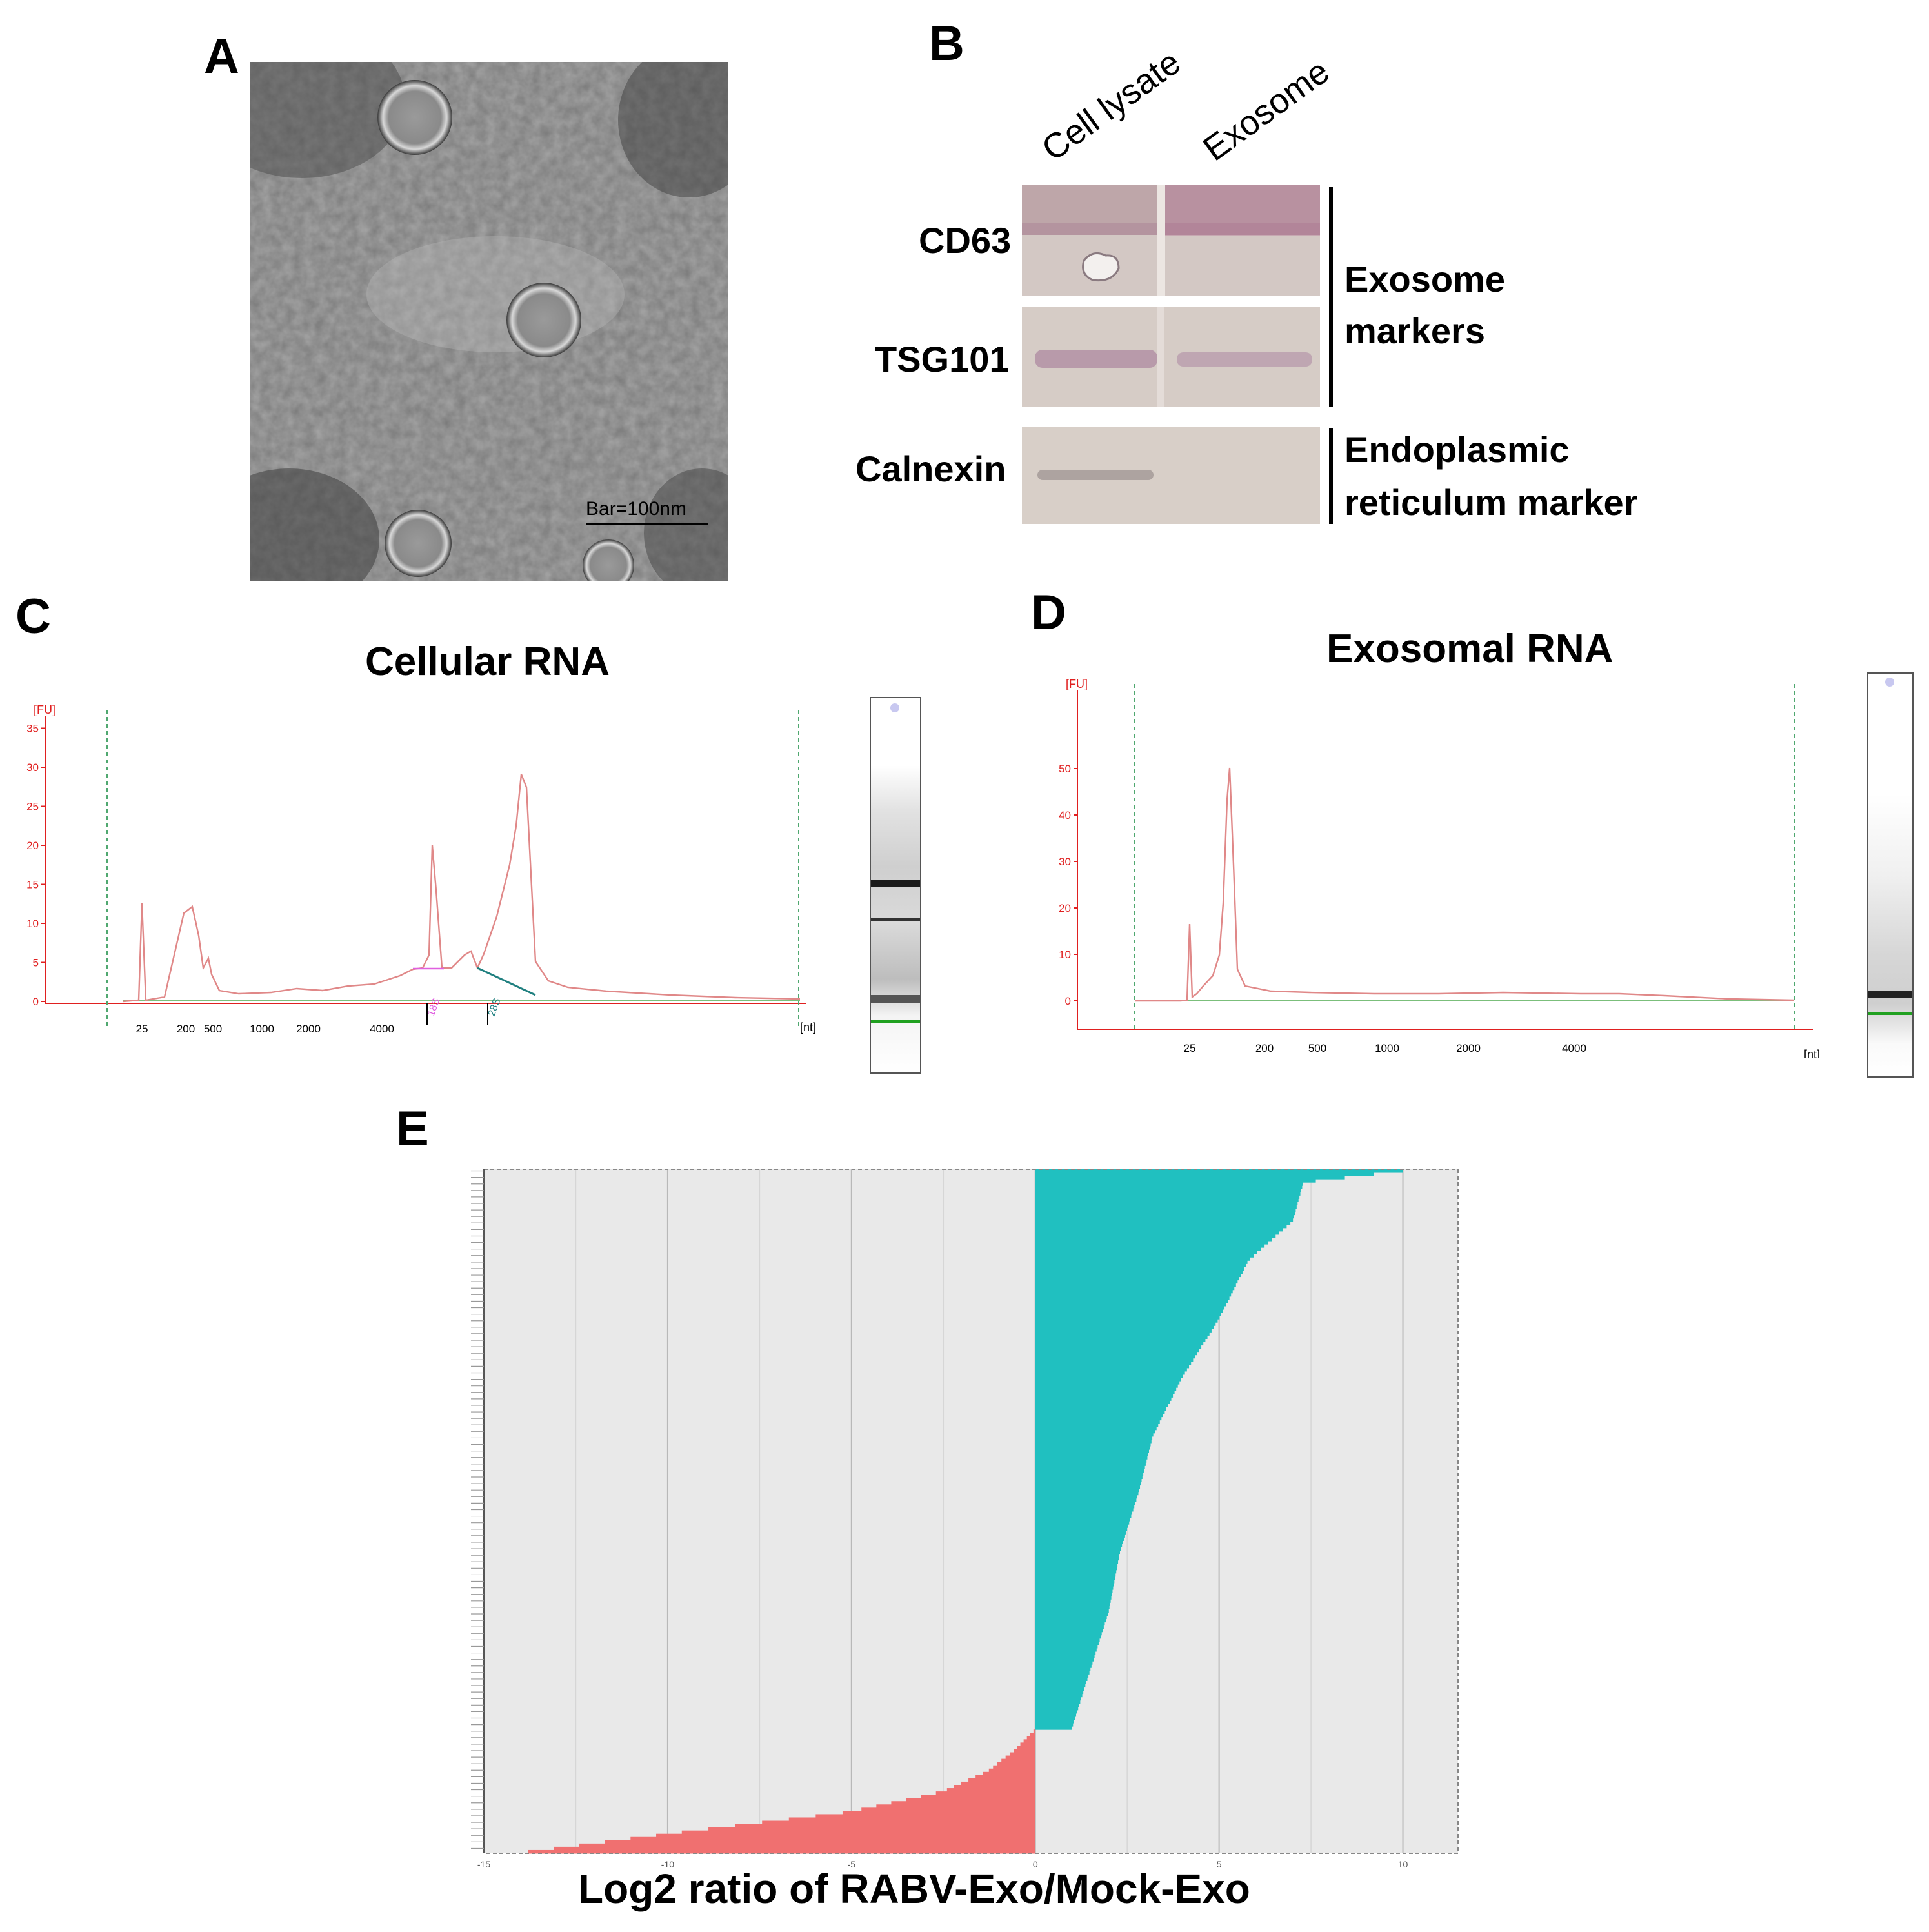 Image resolution: width=1929 pixels, height=1932 pixels. Describe the element at coordinates (308, 1029) in the screenshot. I see `c-xtick-label: 2000` at that location.